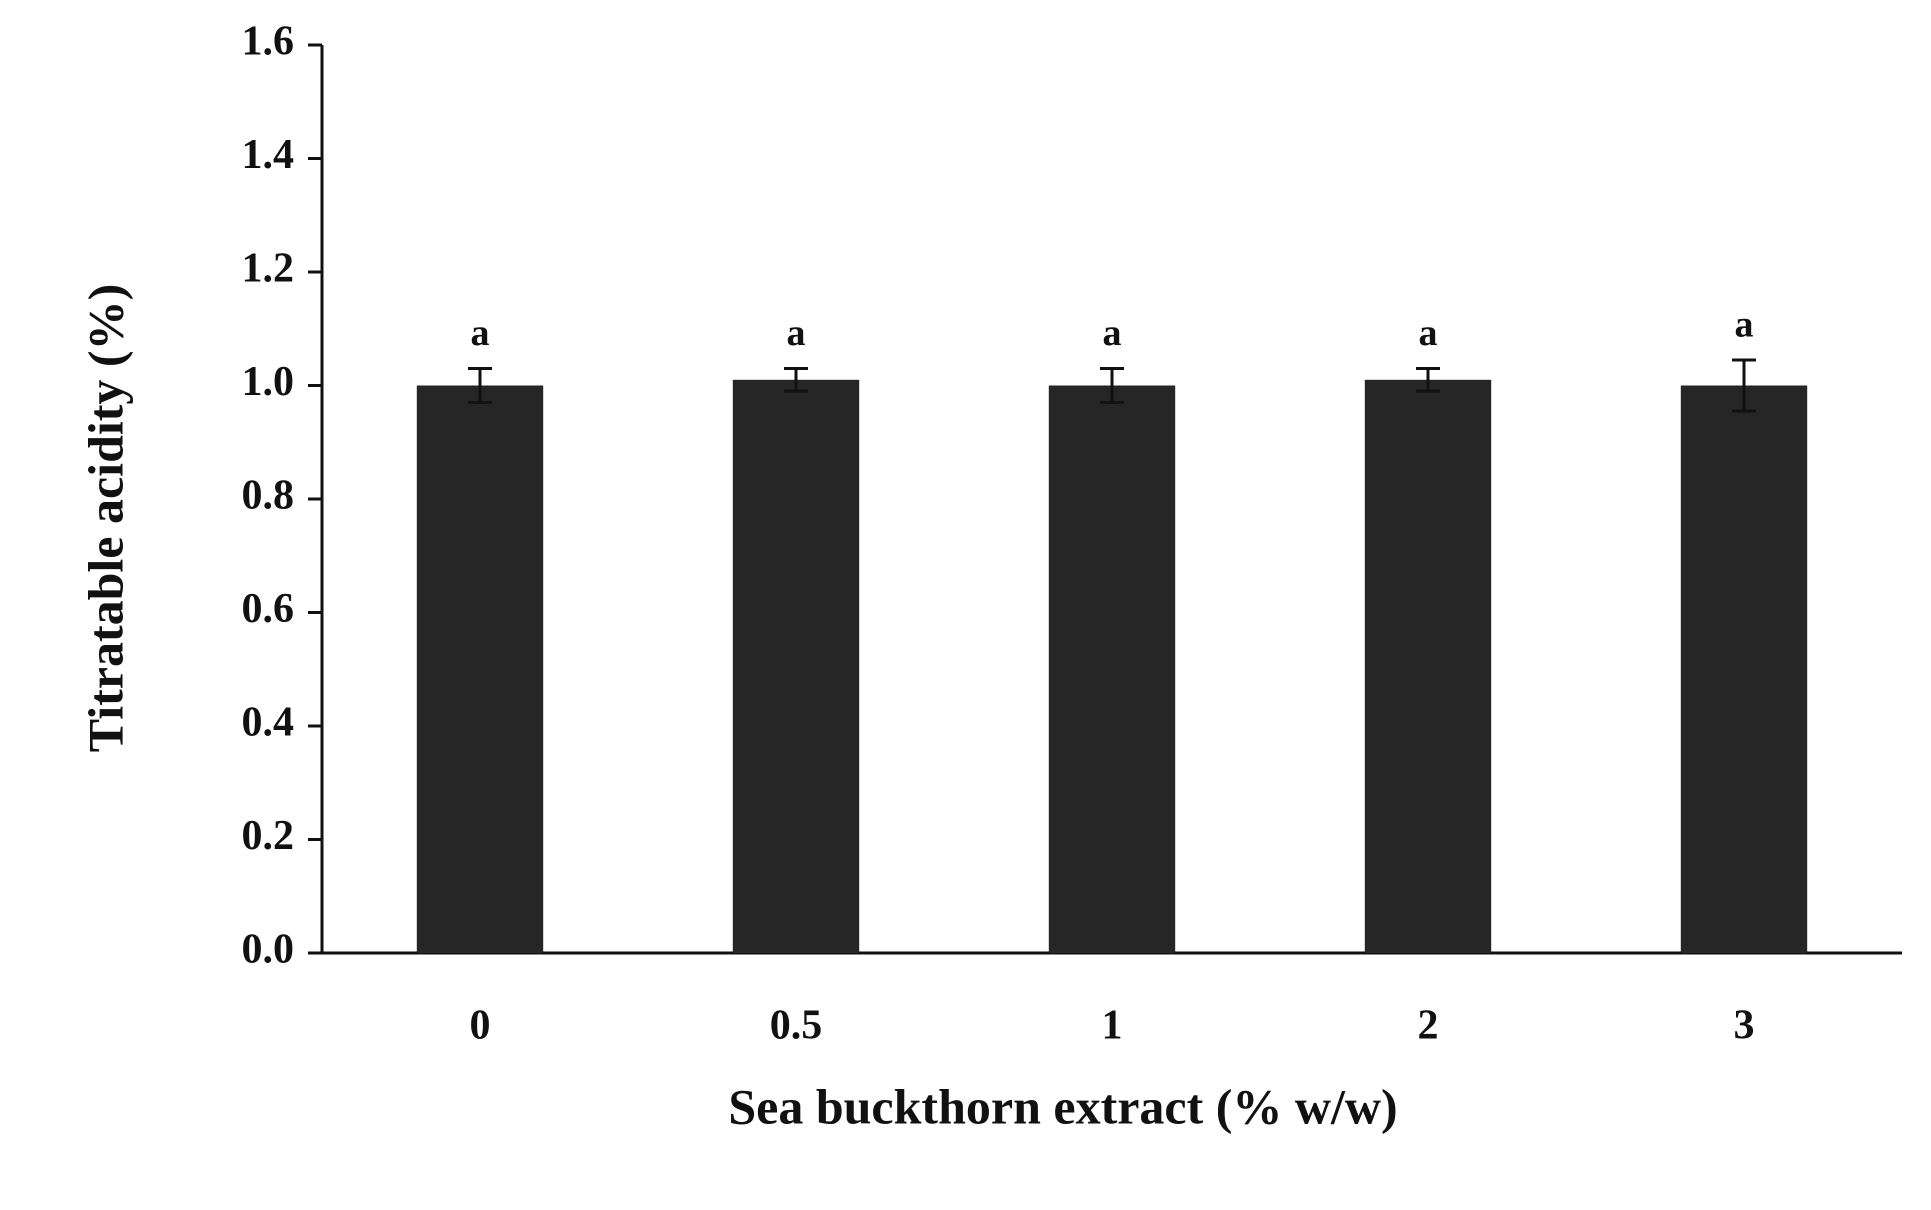 The image size is (1931, 1210). Describe the element at coordinates (268, 836) in the screenshot. I see `y-tick-label: 0.2` at that location.